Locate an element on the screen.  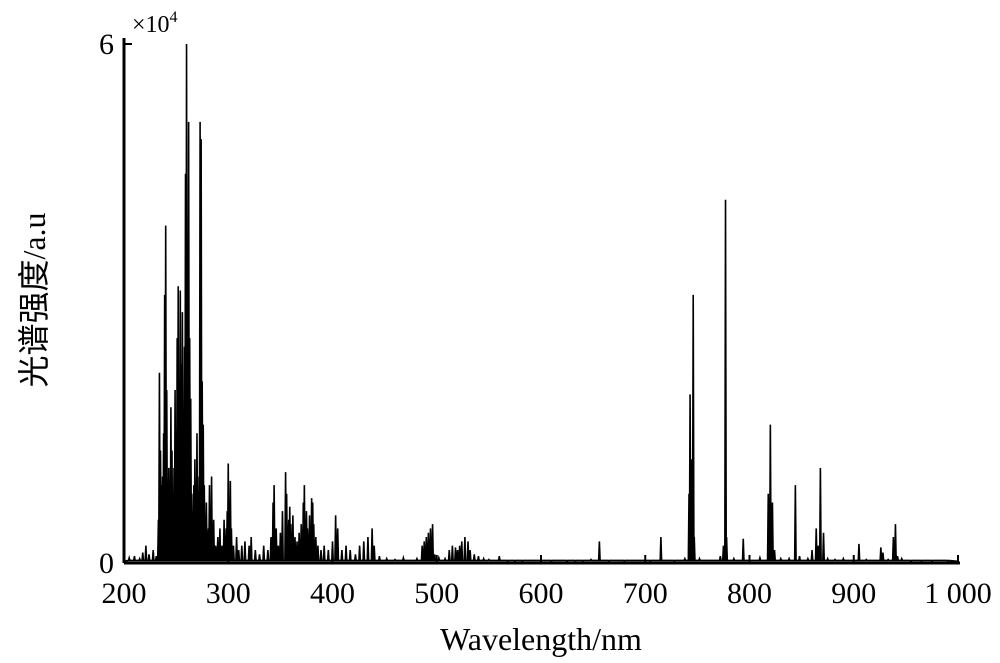
x-tick-label: 700 is located at coordinates (645, 593).